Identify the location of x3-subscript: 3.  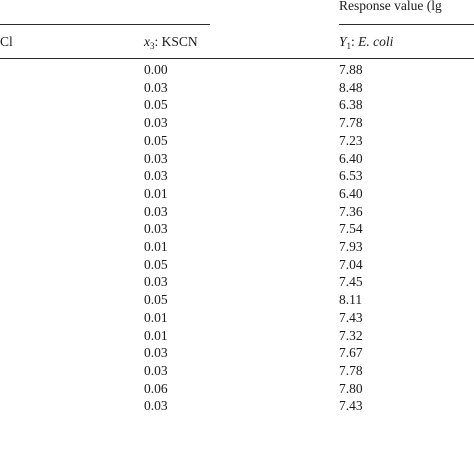
(152, 46).